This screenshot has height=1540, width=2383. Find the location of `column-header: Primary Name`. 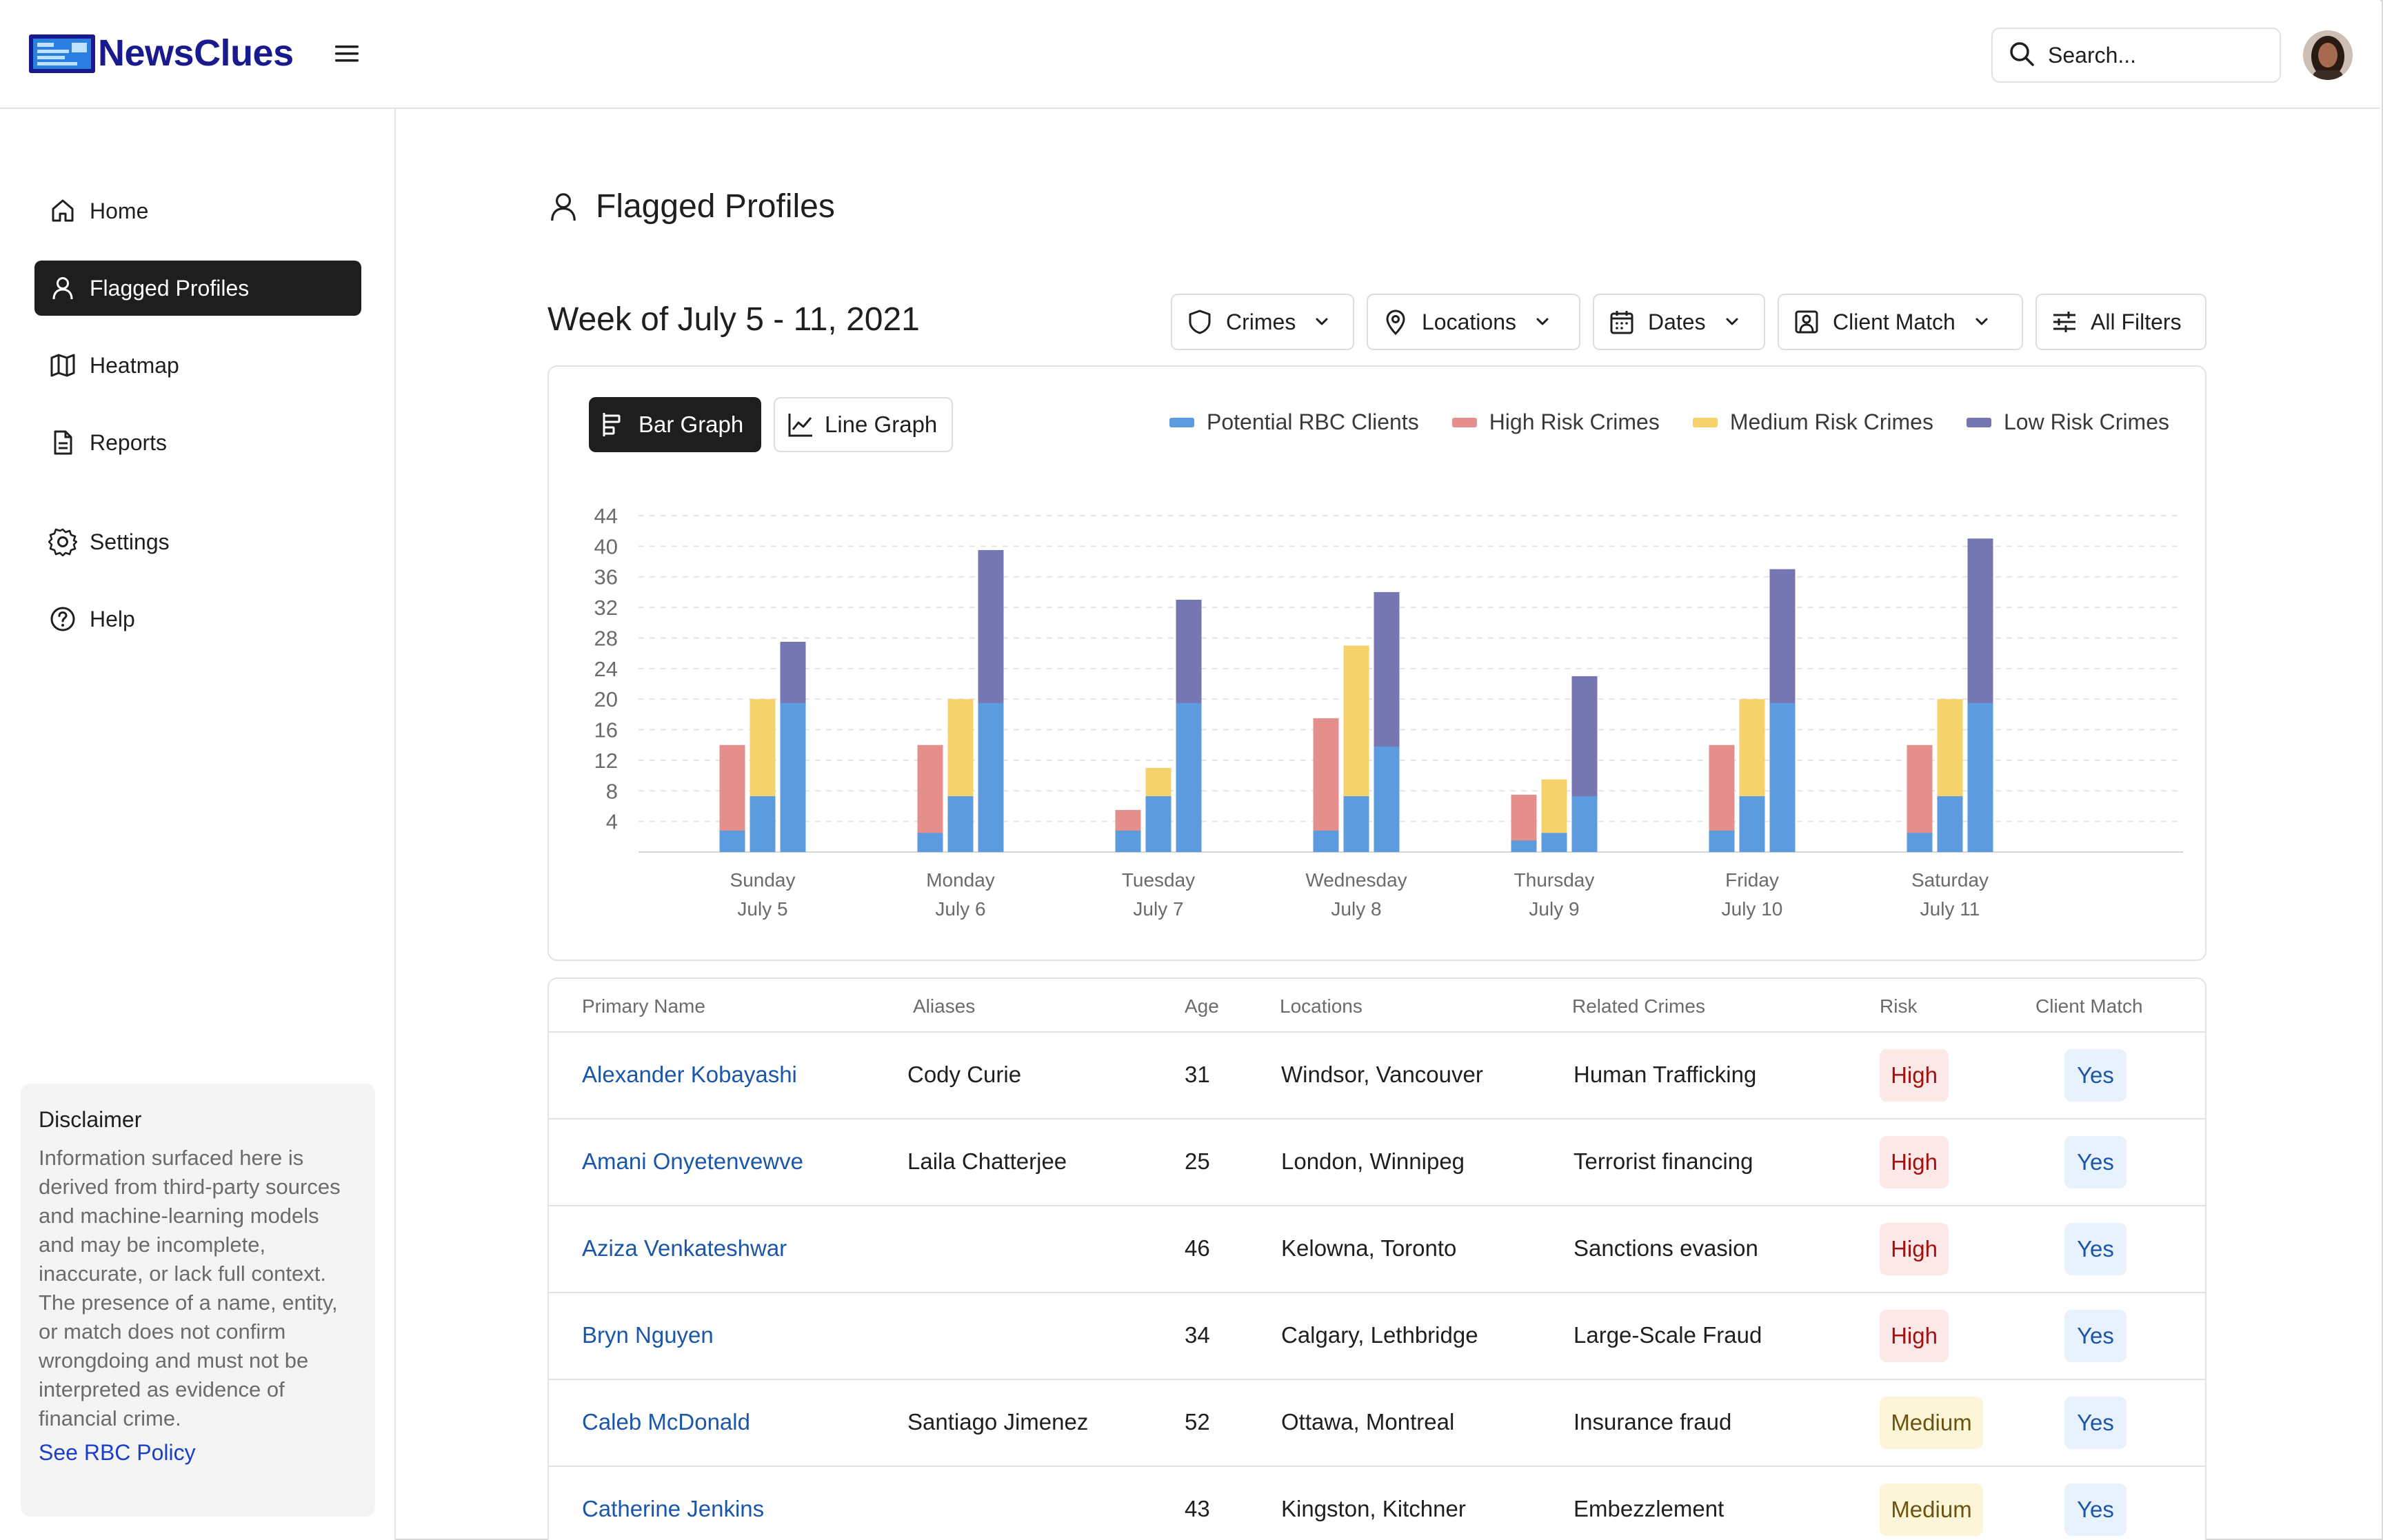

column-header: Primary Name is located at coordinates (643, 1006).